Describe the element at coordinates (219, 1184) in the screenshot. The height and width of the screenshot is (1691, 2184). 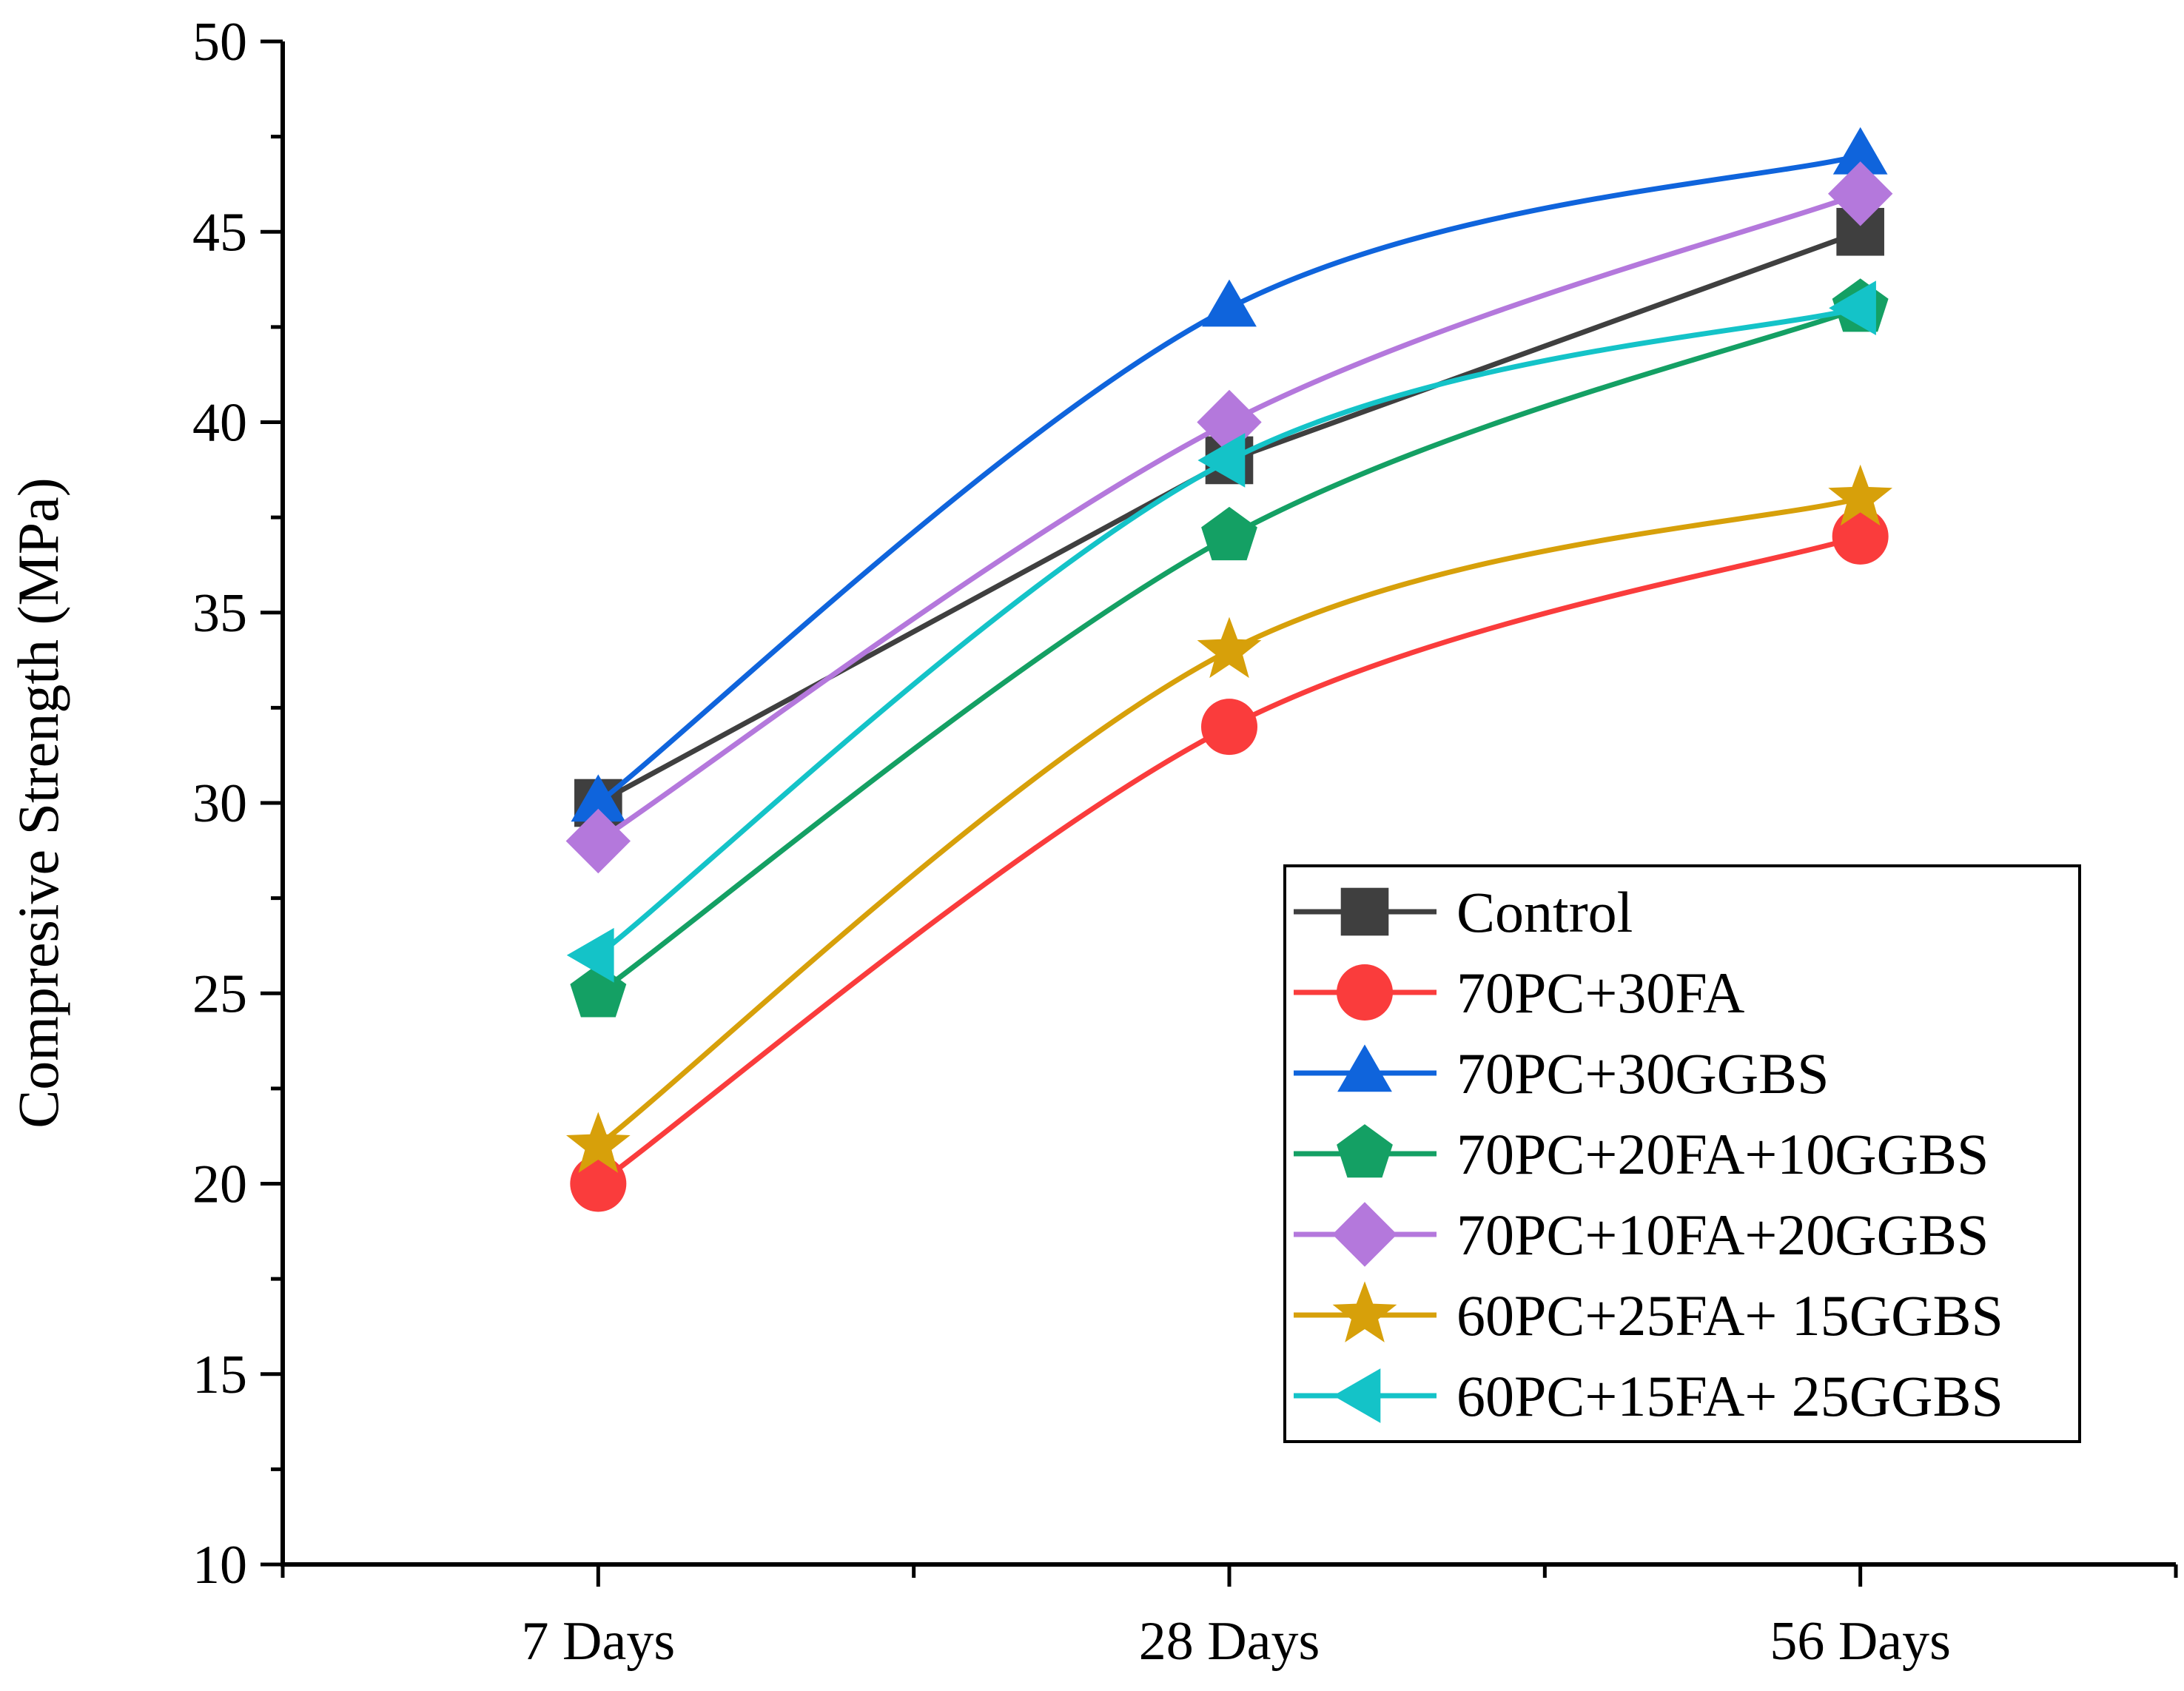
I see `y-tick-label: 20` at that location.